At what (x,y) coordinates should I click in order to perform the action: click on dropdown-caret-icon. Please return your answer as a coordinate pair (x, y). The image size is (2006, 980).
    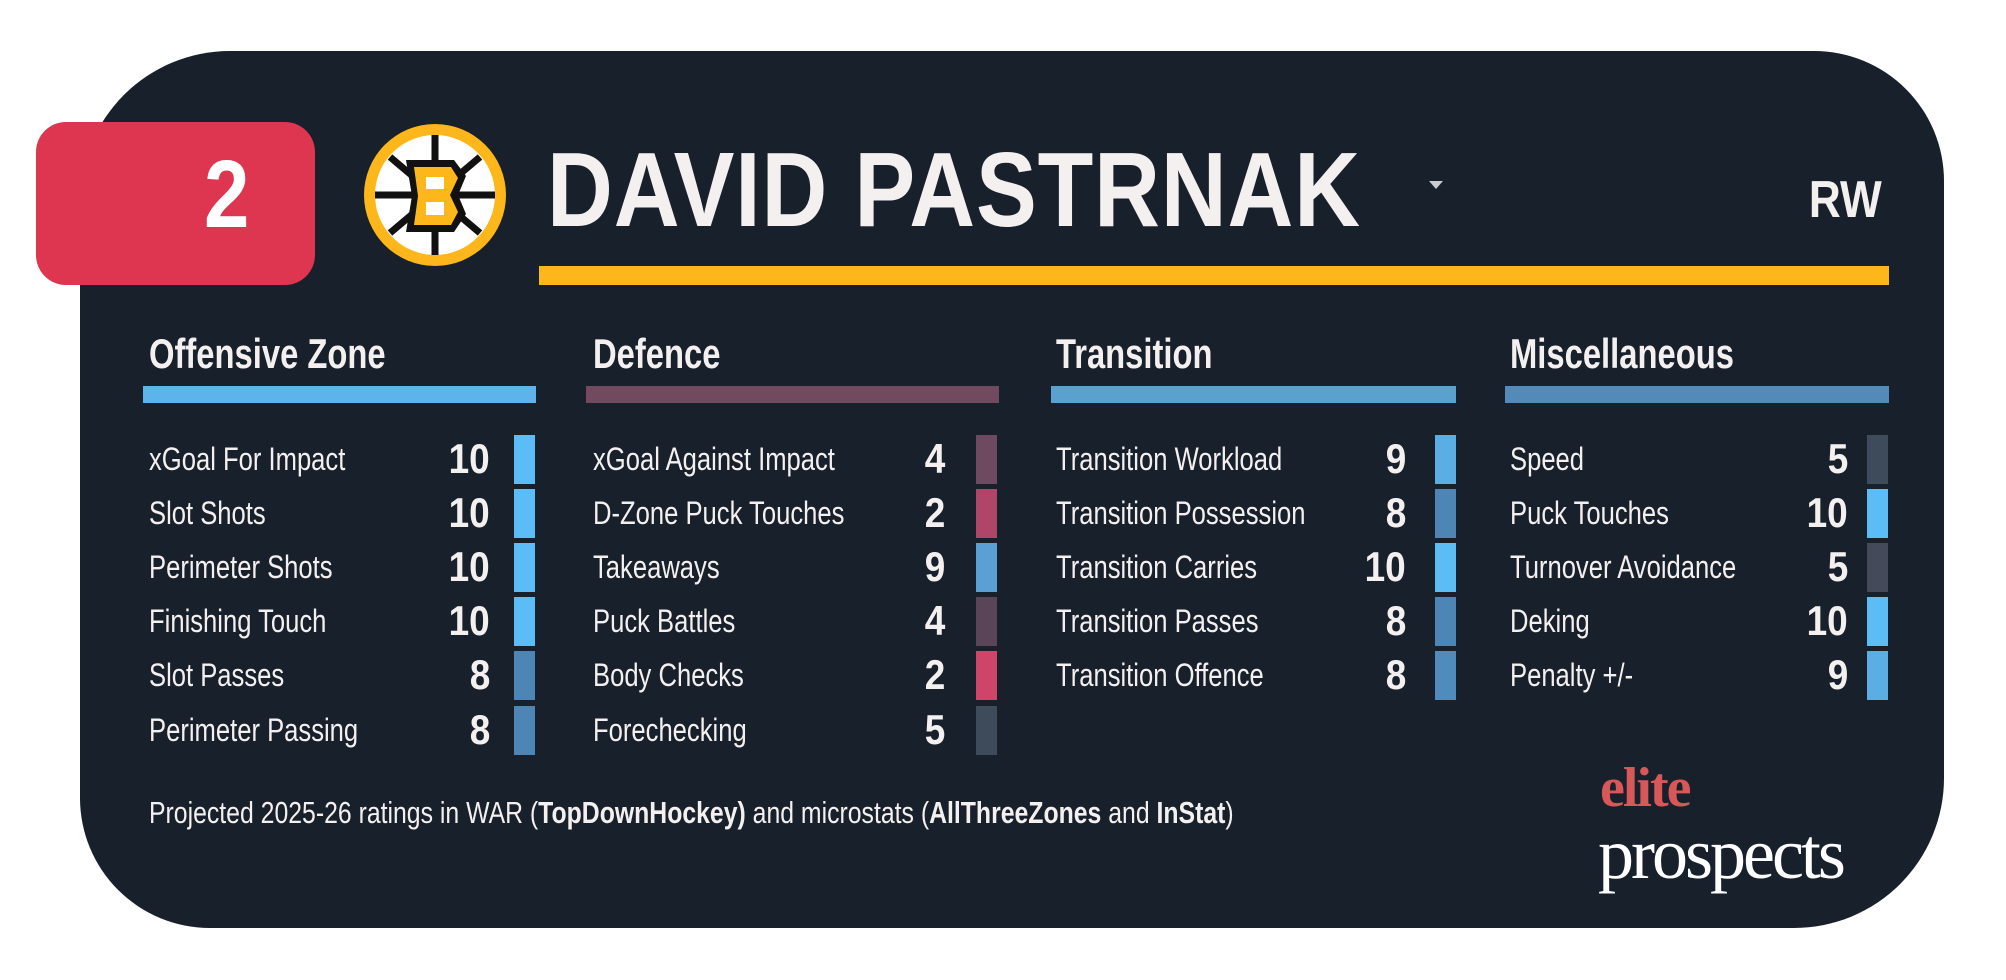
    Looking at the image, I should click on (1436, 185).